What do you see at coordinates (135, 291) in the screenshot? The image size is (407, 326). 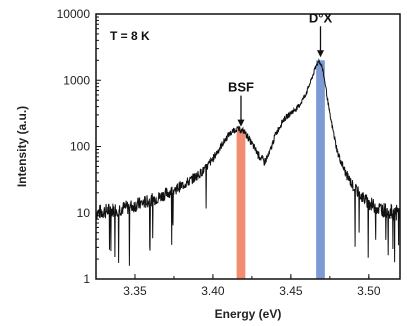 I see `x-tick-label: 3.35` at bounding box center [135, 291].